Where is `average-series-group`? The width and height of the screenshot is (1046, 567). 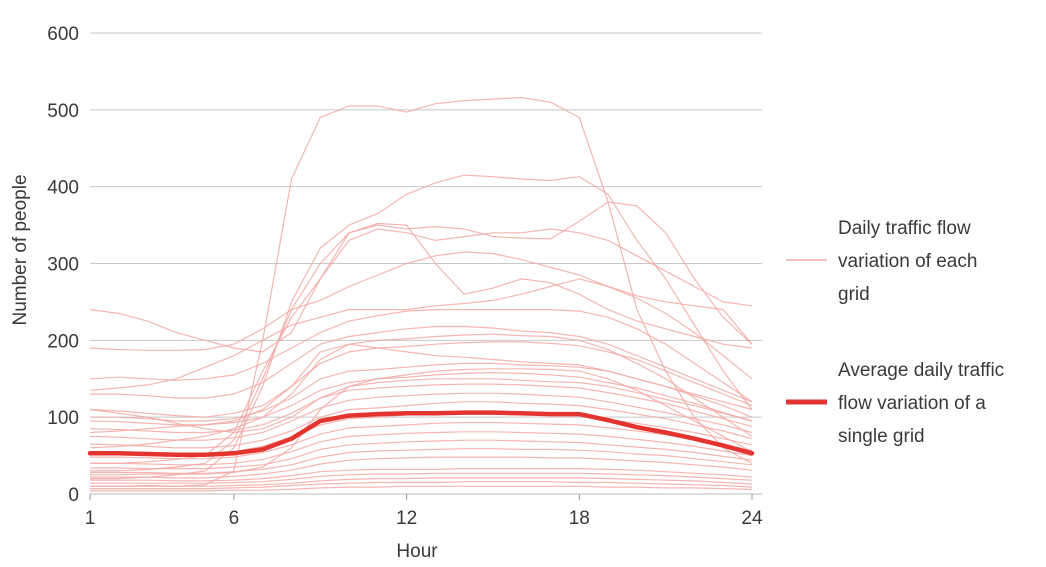
average-series-group is located at coordinates (421, 434).